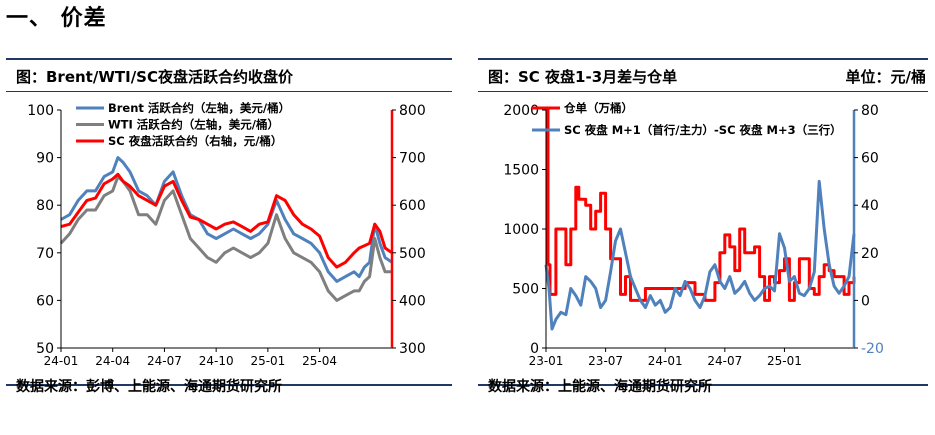 The width and height of the screenshot is (935, 435). I want to click on y-right-tick-label: -20, so click(872, 349).